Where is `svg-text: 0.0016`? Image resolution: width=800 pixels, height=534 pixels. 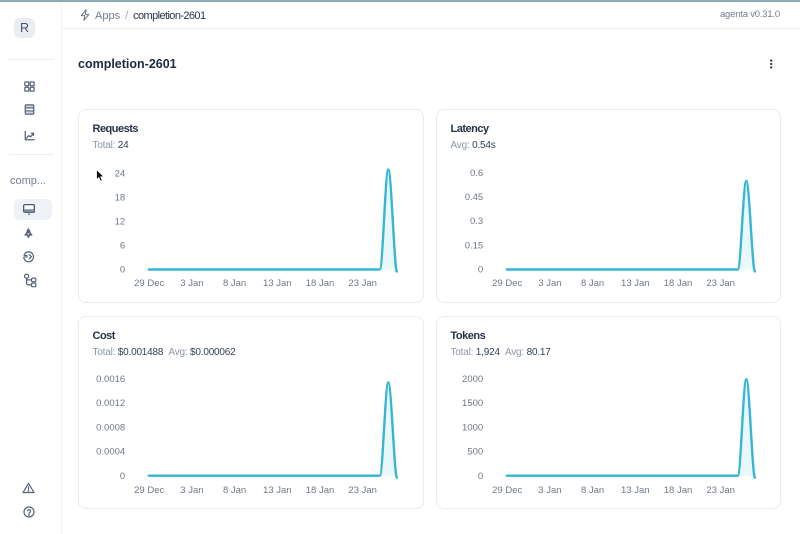 svg-text: 0.0016 is located at coordinates (110, 379).